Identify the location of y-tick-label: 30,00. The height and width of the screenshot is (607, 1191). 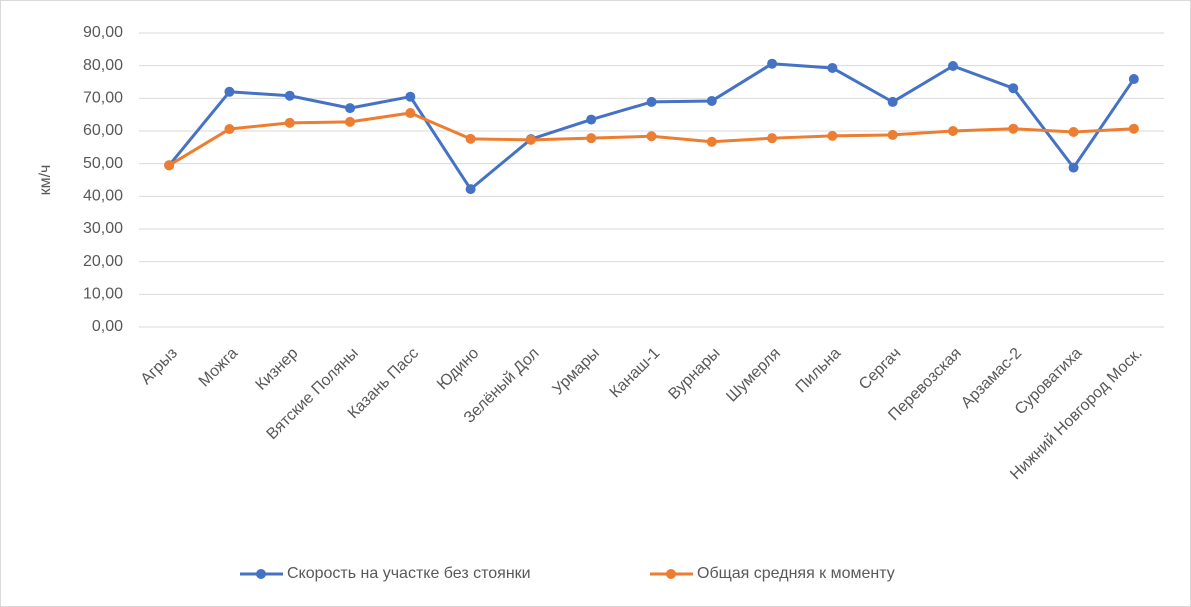
(103, 228).